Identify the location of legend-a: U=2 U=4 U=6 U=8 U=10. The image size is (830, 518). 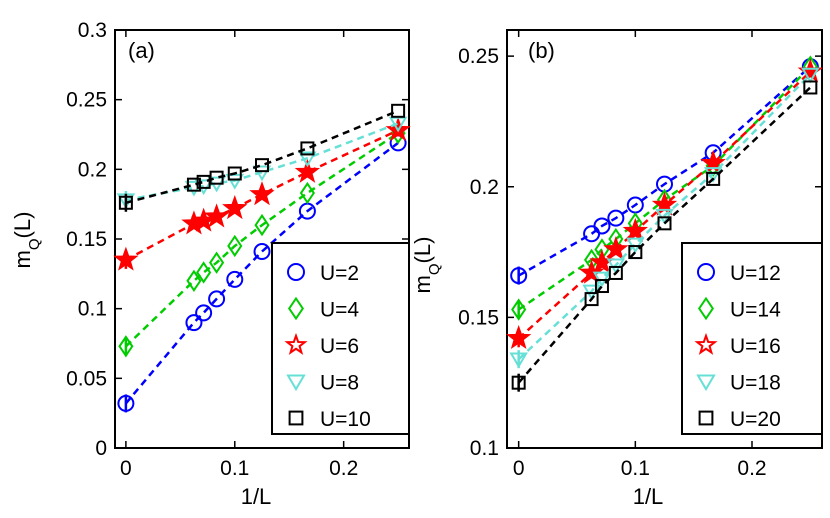
(340, 338).